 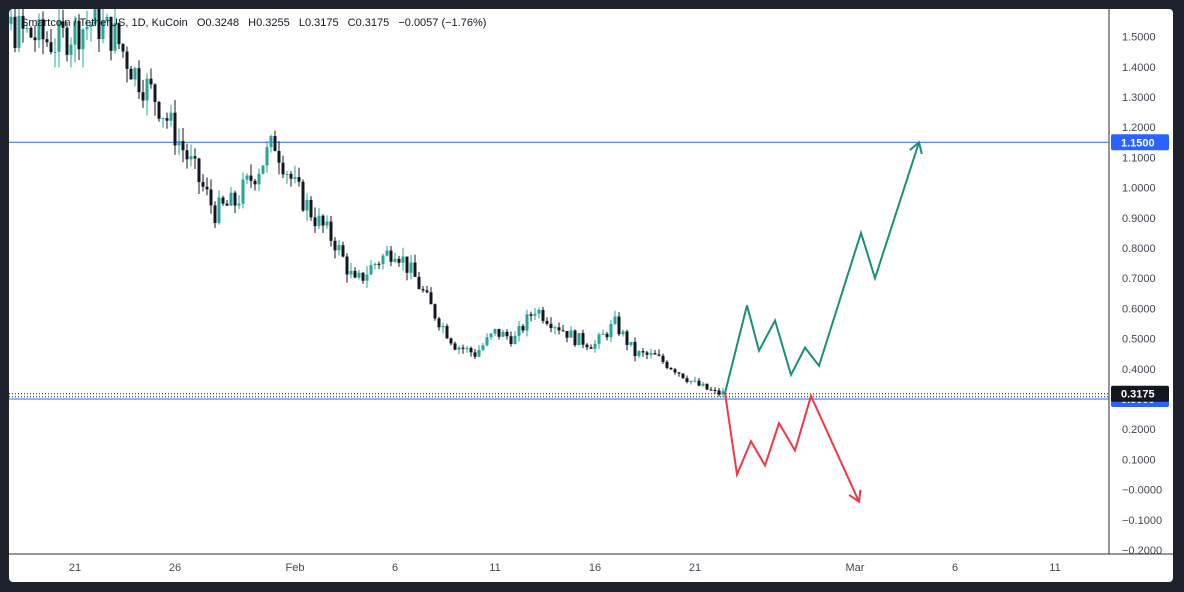 What do you see at coordinates (1139, 279) in the screenshot?
I see `y-tick-label: 0.7000` at bounding box center [1139, 279].